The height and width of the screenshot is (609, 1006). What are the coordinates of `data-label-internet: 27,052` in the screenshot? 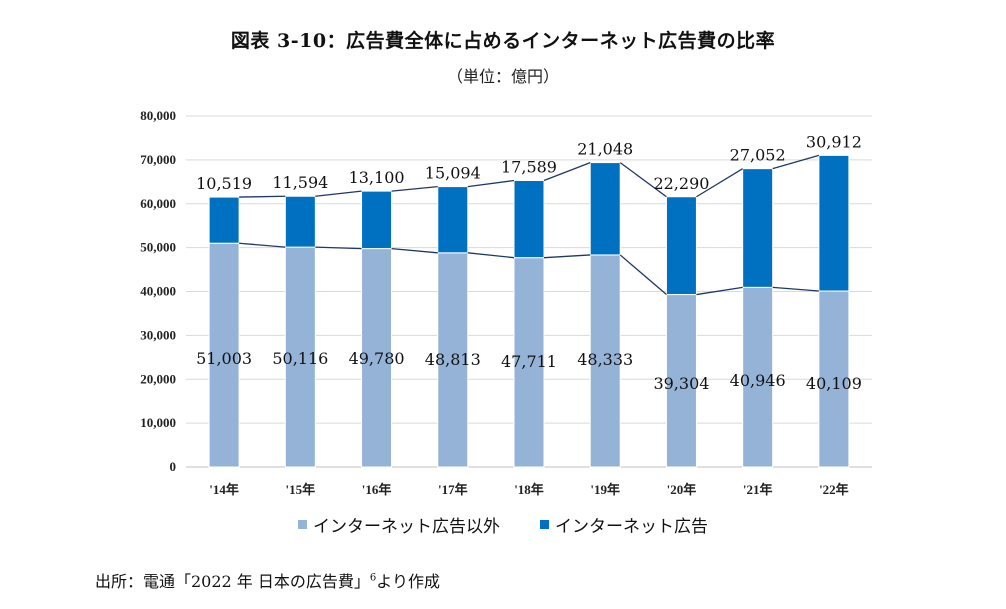 It's located at (758, 155).